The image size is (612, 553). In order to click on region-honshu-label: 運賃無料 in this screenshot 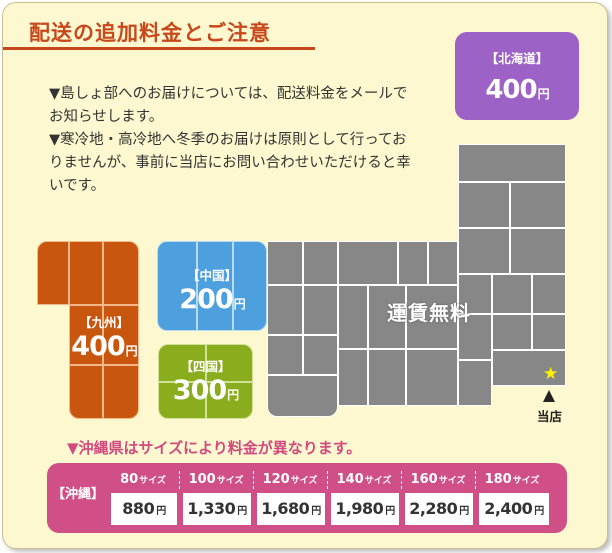, I will do `click(429, 313)`.